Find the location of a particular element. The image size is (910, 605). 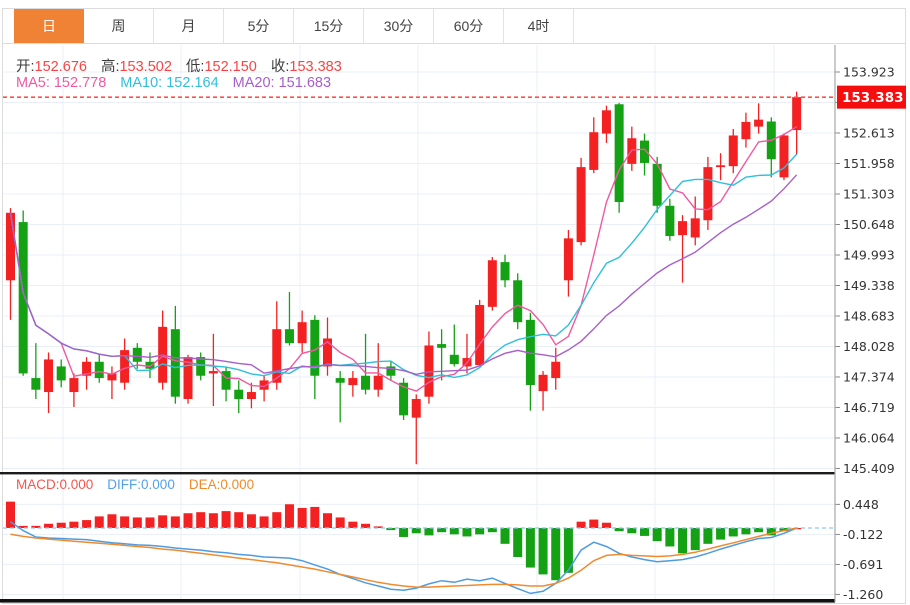

ohlc-legend: 开:152.676 高:153.502 低:152.150 收:153.383 is located at coordinates (186, 65).